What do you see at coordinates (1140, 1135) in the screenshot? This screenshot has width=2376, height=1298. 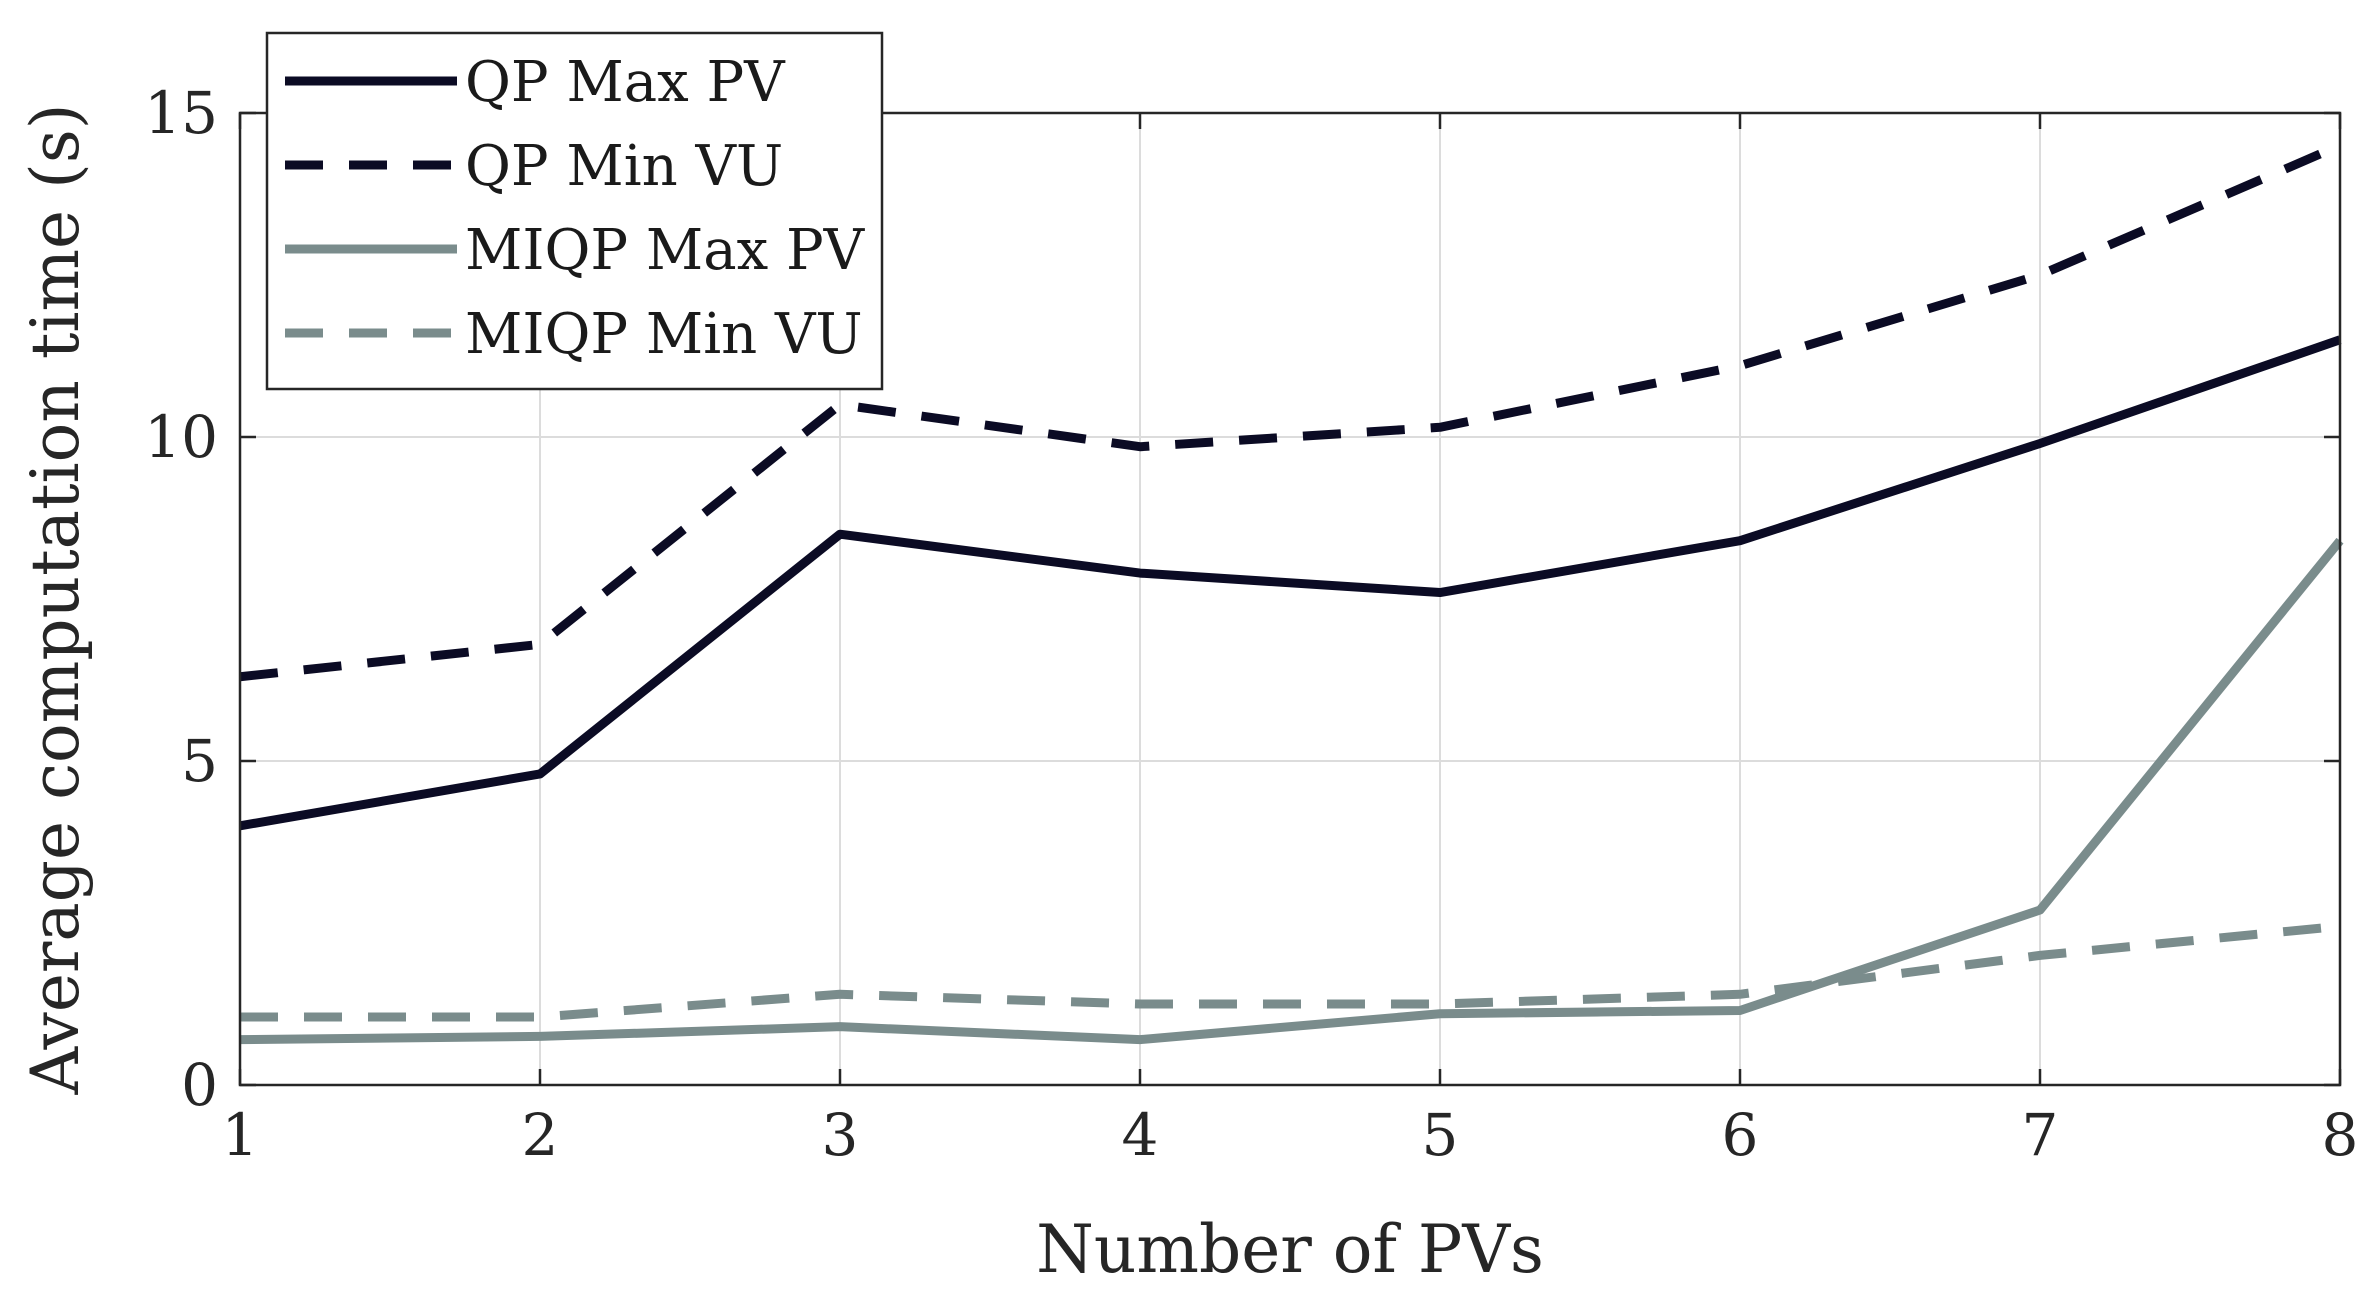 I see `x-tick-label: 4` at bounding box center [1140, 1135].